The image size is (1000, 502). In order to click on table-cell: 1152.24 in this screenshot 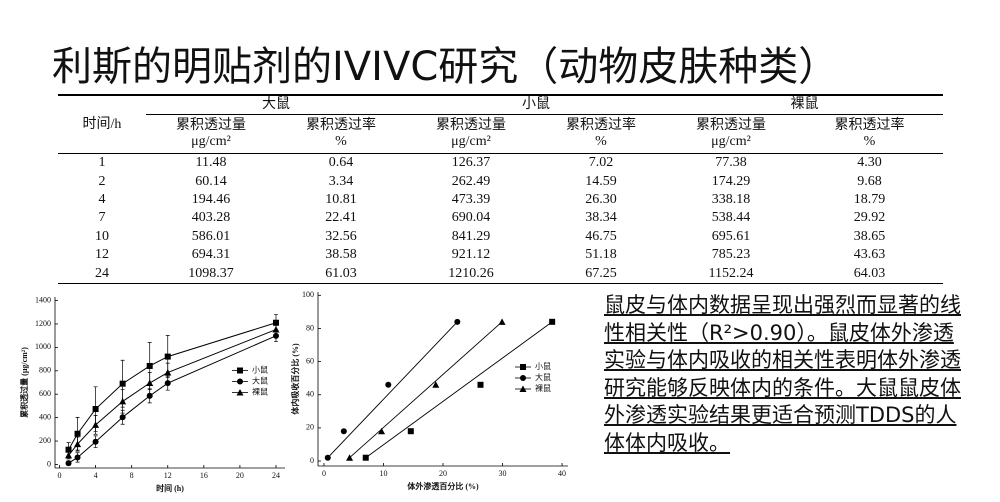, I will do `click(731, 274)`.